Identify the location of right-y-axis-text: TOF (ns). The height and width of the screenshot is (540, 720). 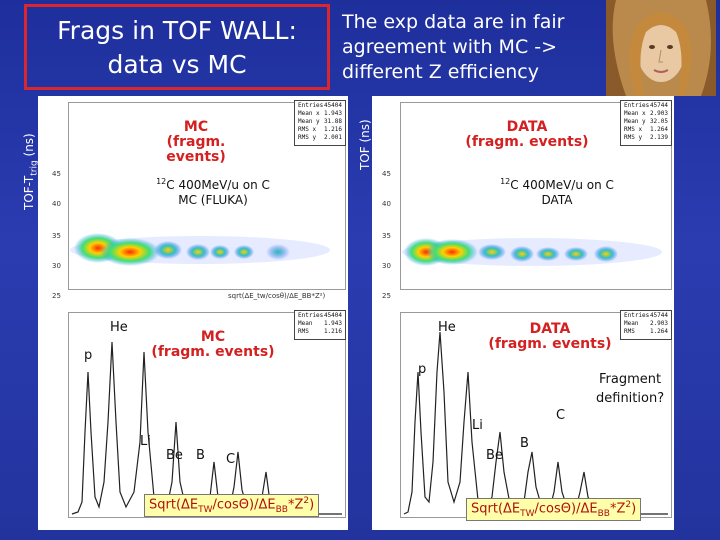
(365, 144).